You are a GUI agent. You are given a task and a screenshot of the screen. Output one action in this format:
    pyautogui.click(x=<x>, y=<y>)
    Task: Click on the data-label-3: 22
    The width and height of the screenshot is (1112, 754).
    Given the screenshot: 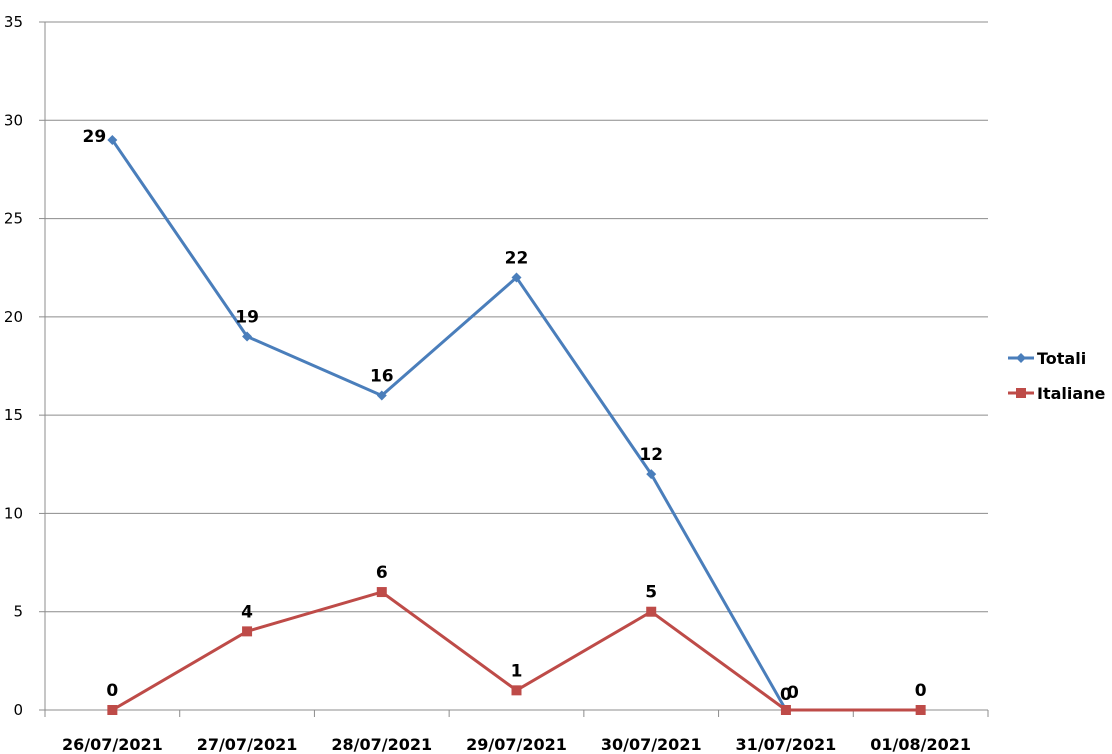 What is the action you would take?
    pyautogui.click(x=517, y=259)
    